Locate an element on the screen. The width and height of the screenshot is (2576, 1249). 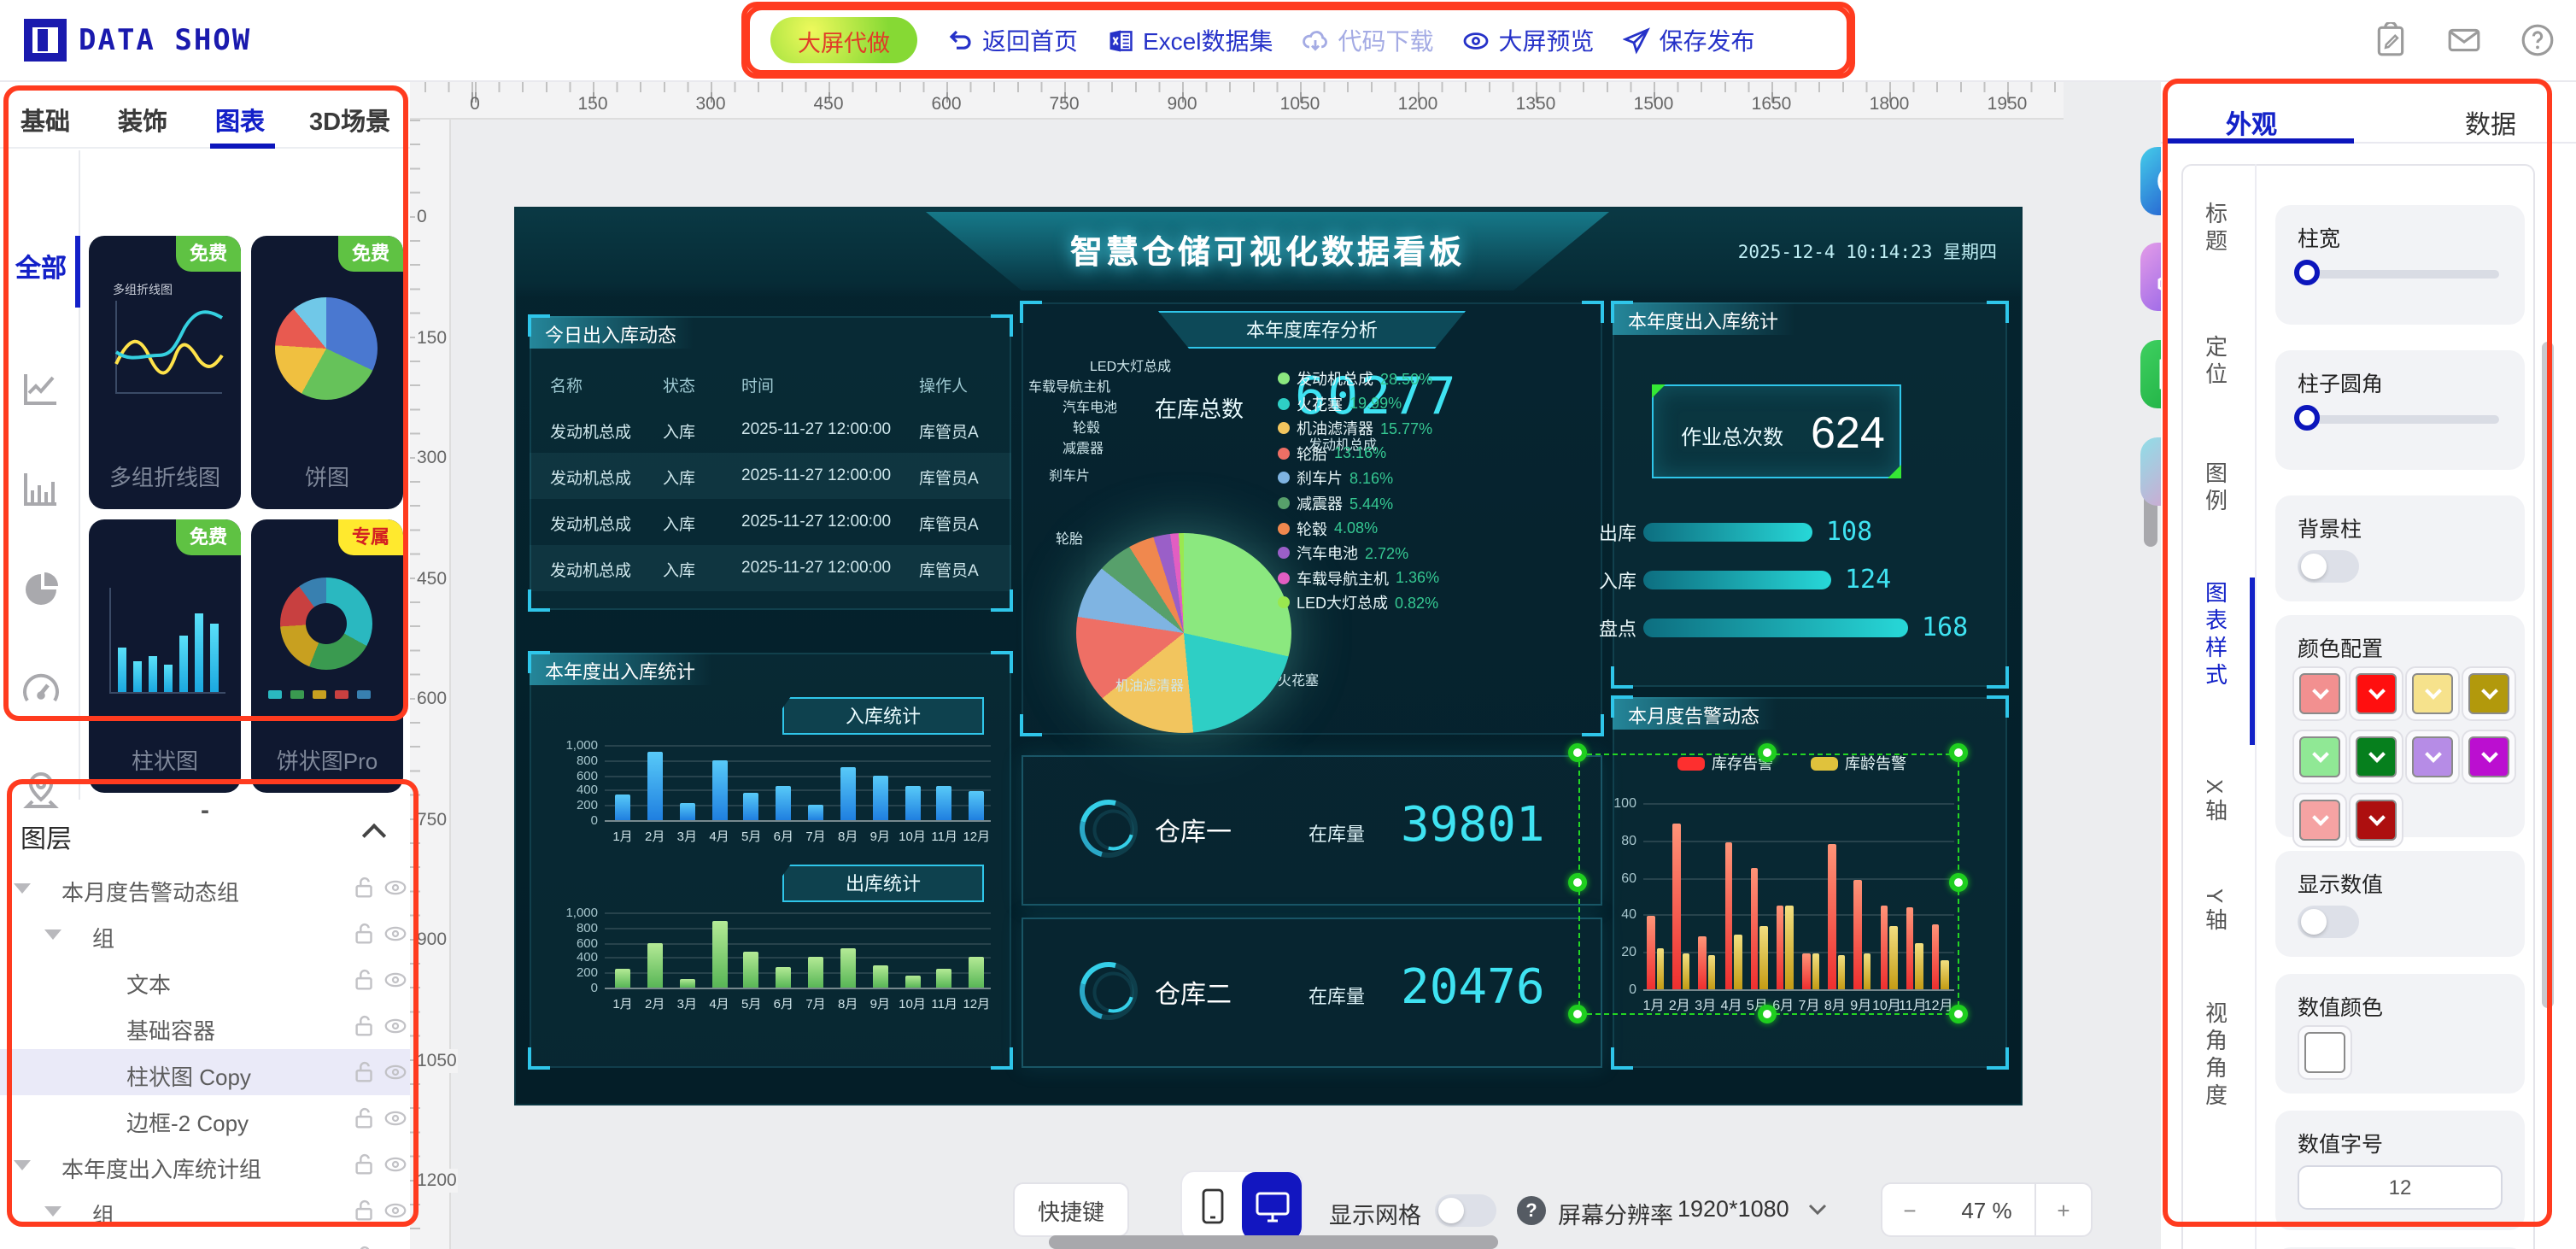
map-pin-icon is located at coordinates (40, 789).